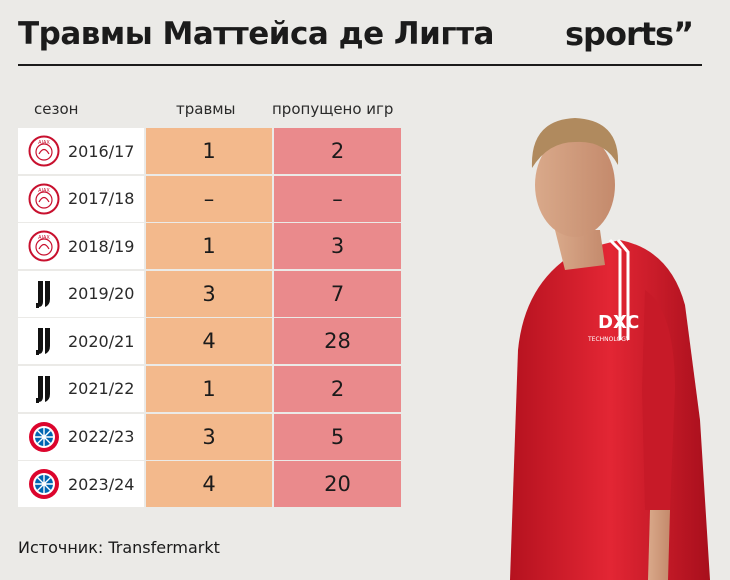 Image resolution: width=730 pixels, height=580 pixels. Describe the element at coordinates (608, 339) in the screenshot. I see `svg-text: TECHNOLOGY` at that location.